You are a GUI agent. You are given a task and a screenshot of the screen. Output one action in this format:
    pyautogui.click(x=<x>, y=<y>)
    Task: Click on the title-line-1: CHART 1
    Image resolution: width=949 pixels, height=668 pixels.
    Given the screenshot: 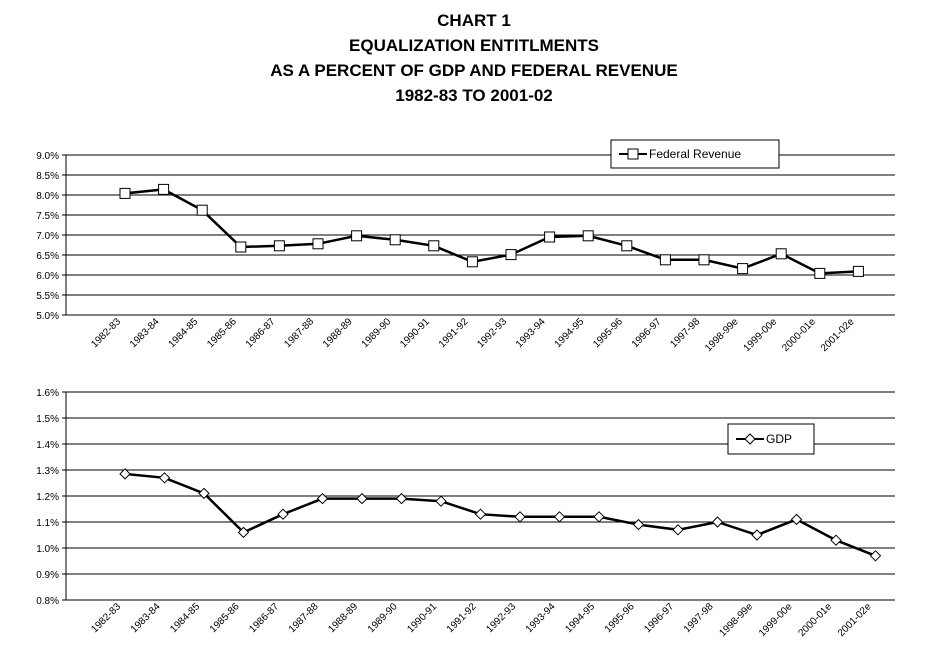 What is the action you would take?
    pyautogui.click(x=474, y=20)
    